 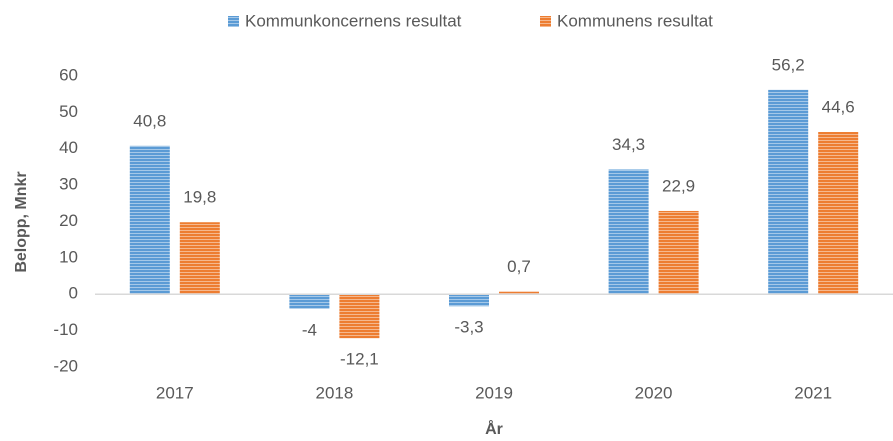 I want to click on y-tick-label: 60, so click(x=68, y=74).